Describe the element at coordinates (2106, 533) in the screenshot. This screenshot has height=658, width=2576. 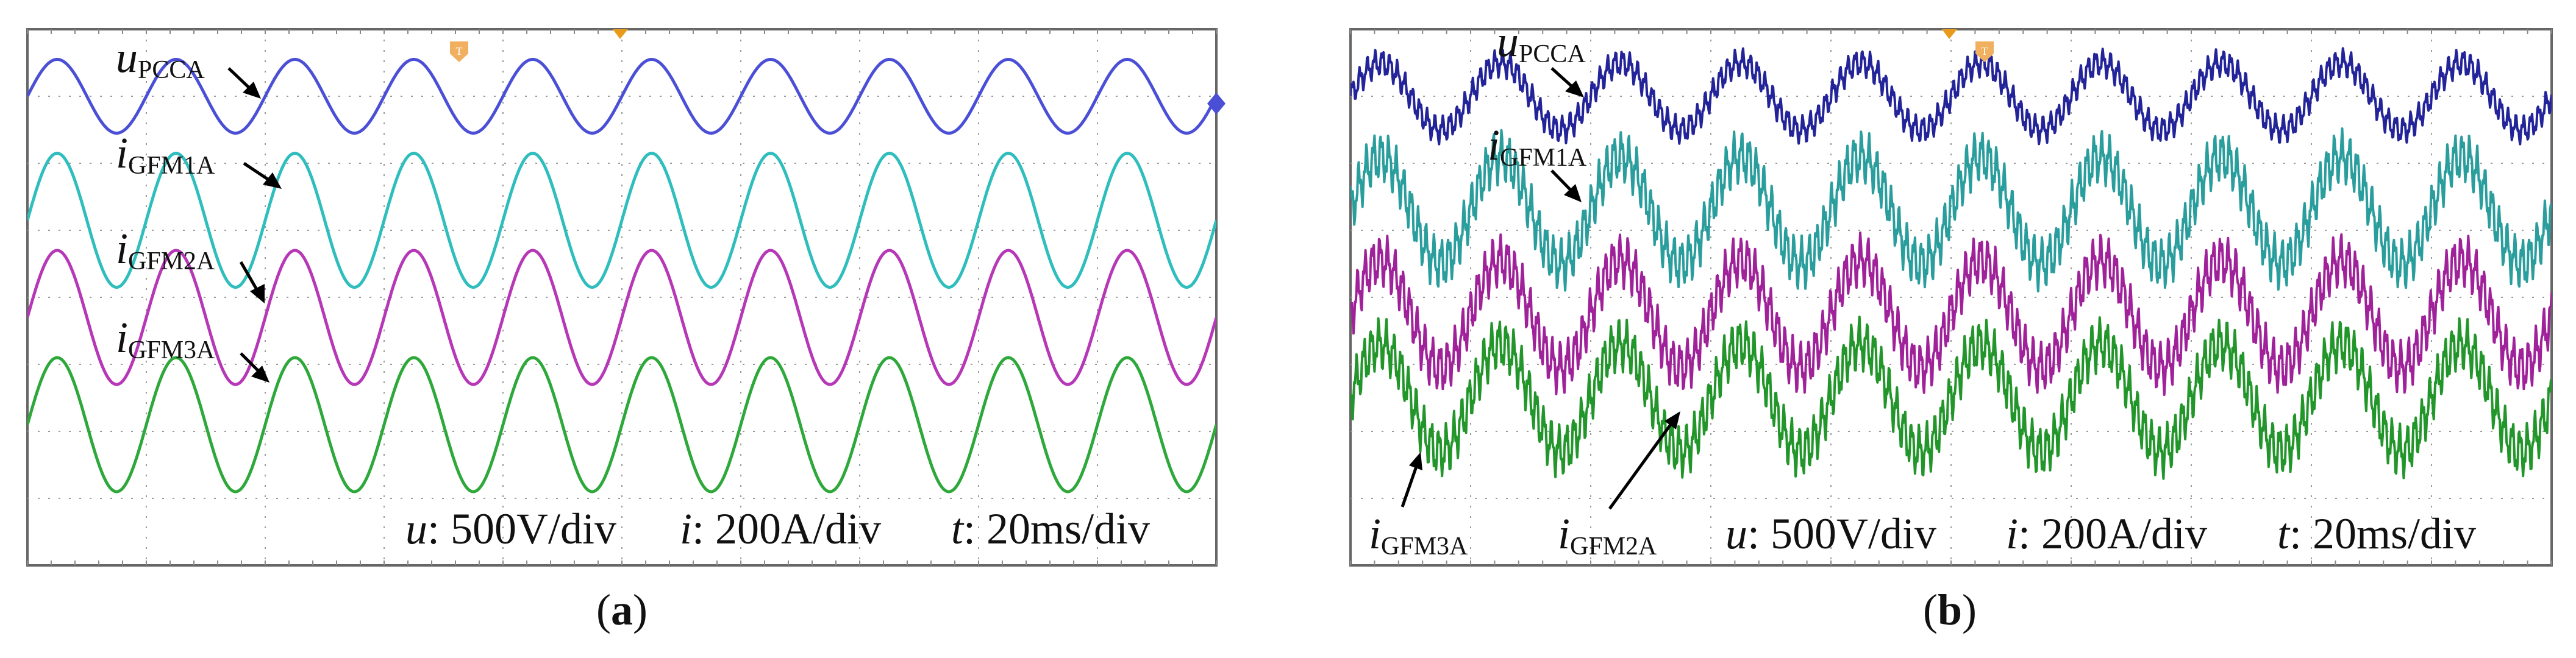
I see `annot-b-i-scale: i: 200A/div` at that location.